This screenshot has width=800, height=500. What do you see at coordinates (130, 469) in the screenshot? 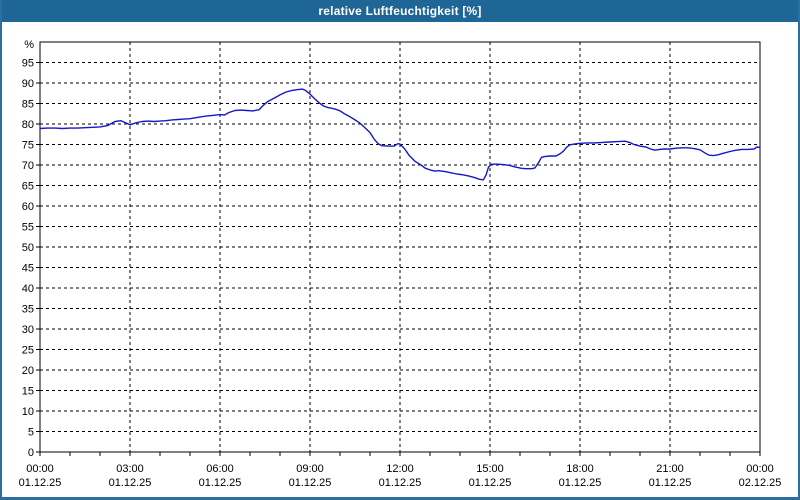
I see `x-tick-time-label: 03:00` at bounding box center [130, 469].